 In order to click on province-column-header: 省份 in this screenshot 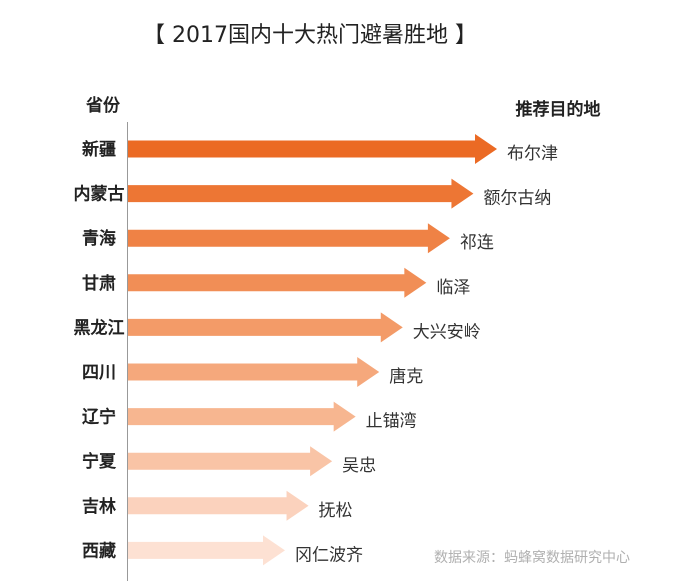, I will do `click(103, 105)`.